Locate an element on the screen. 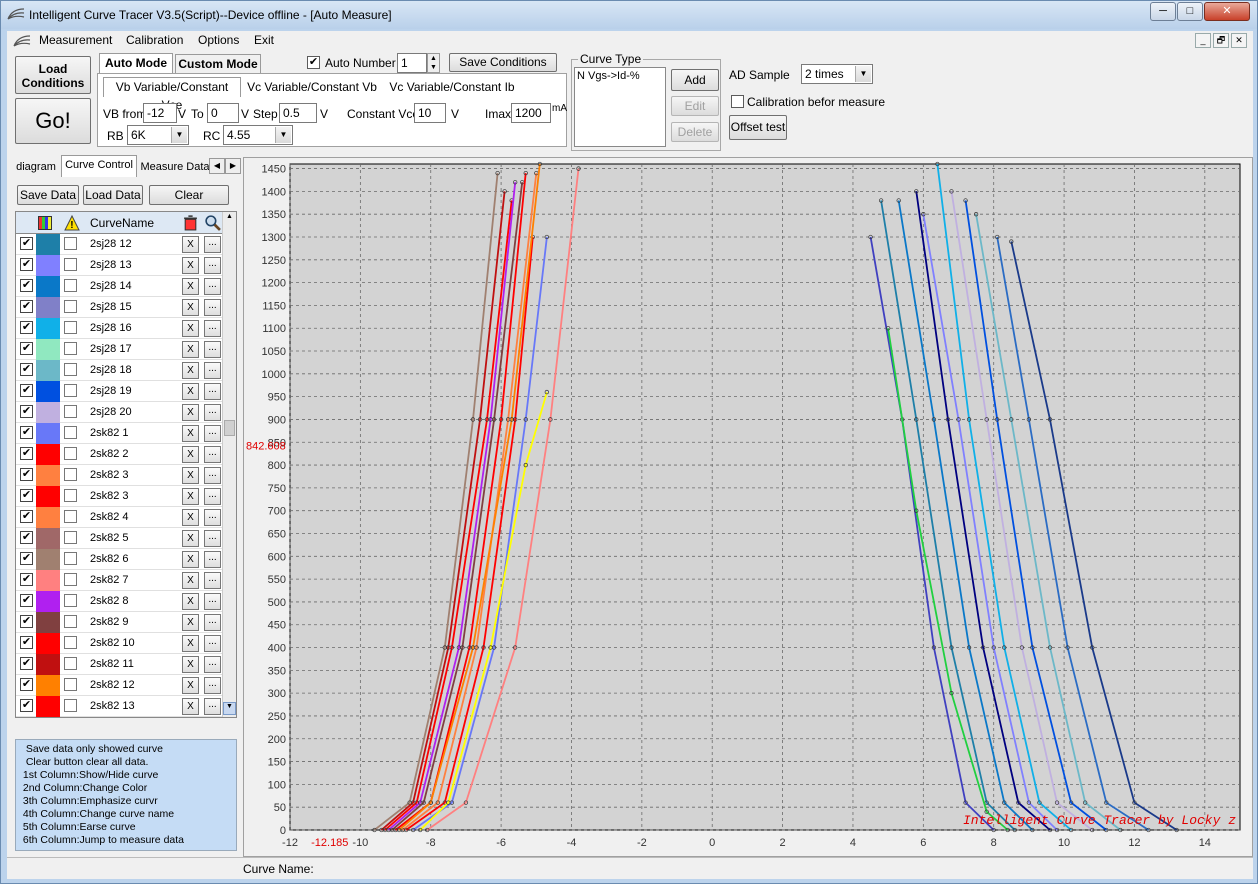 The width and height of the screenshot is (1258, 884). tab-curve-control: Curve Control is located at coordinates (99, 166).